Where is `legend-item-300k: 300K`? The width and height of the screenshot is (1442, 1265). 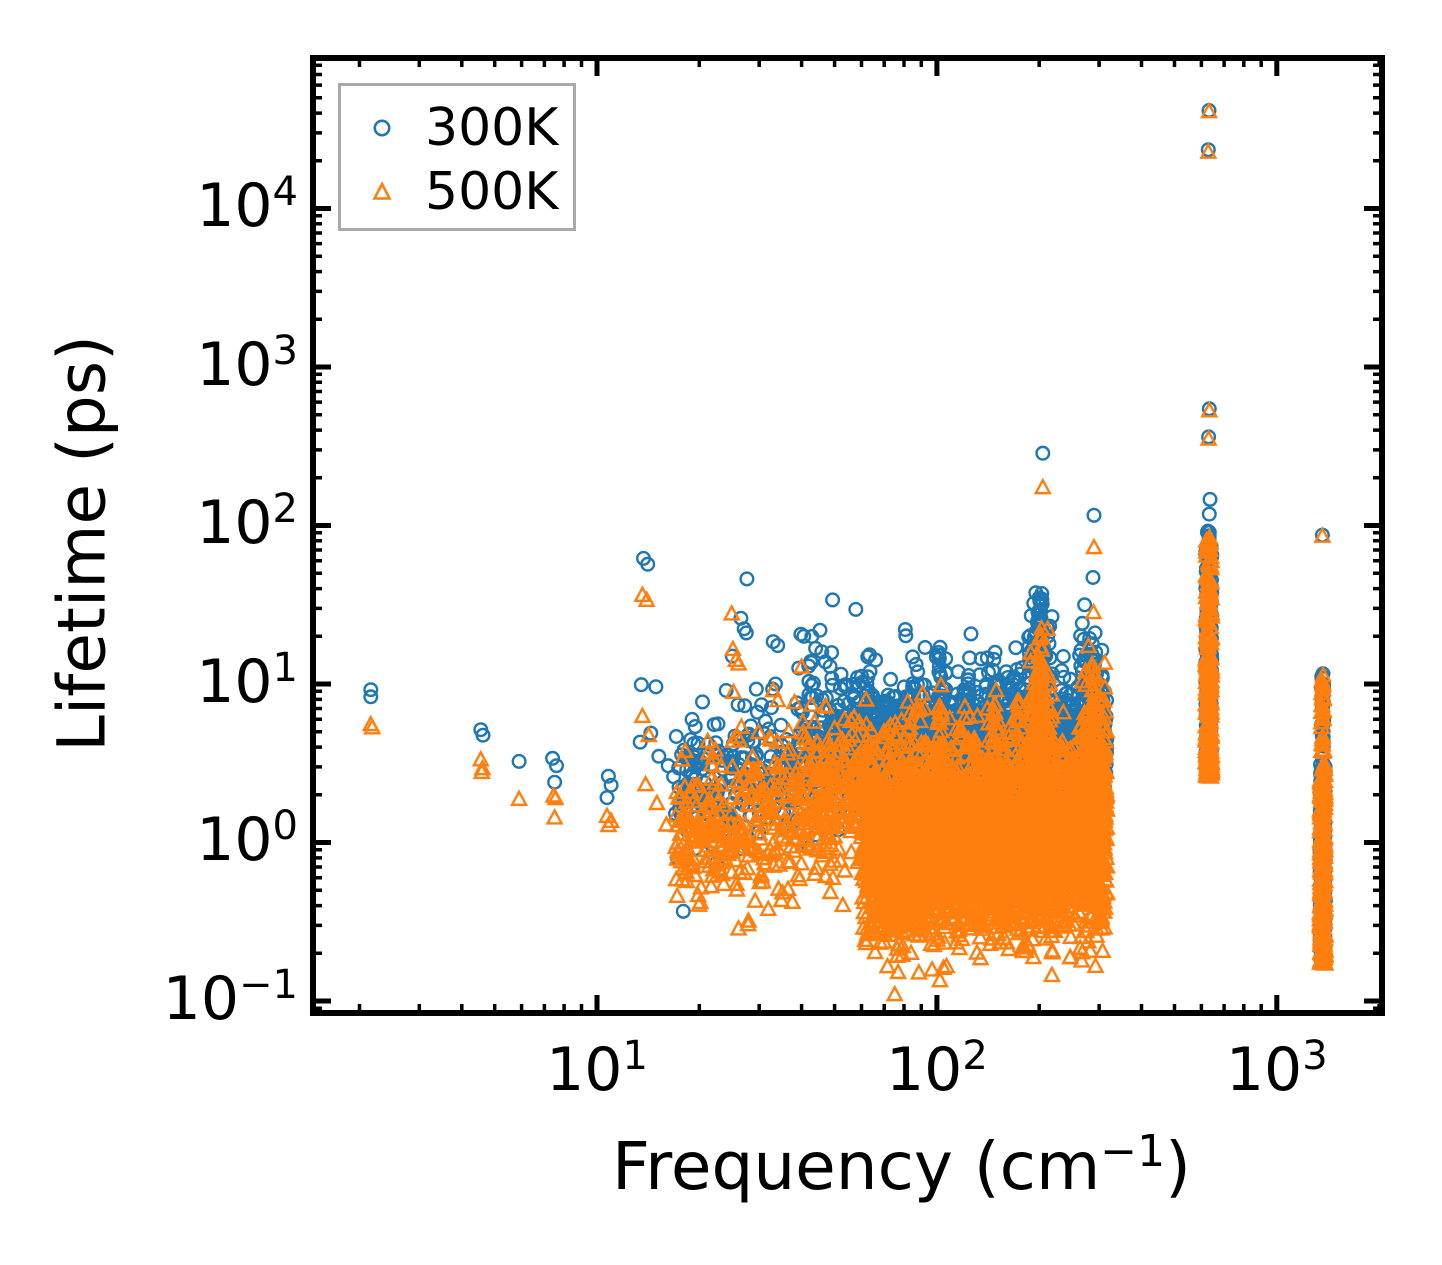 legend-item-300k: 300K is located at coordinates (457, 128).